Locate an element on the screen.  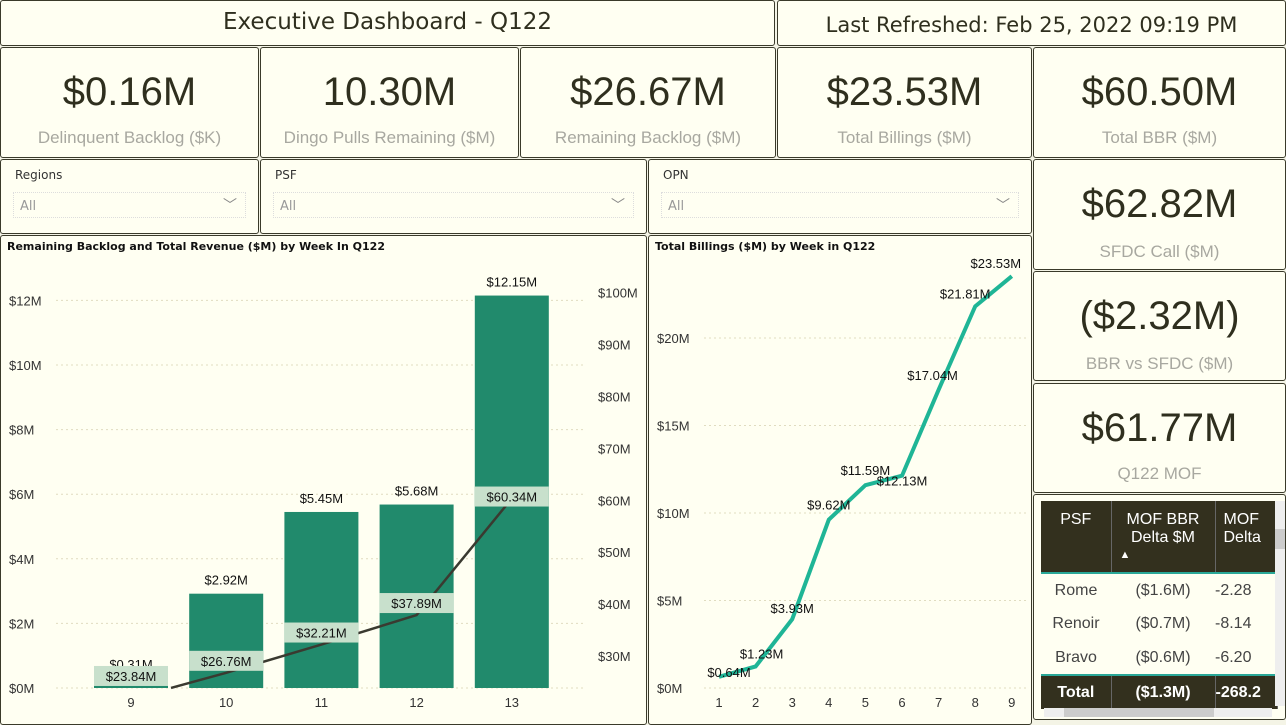
last-refreshed: Last Refreshed: Feb 25, 2022 09:19 PM is located at coordinates (1031, 25).